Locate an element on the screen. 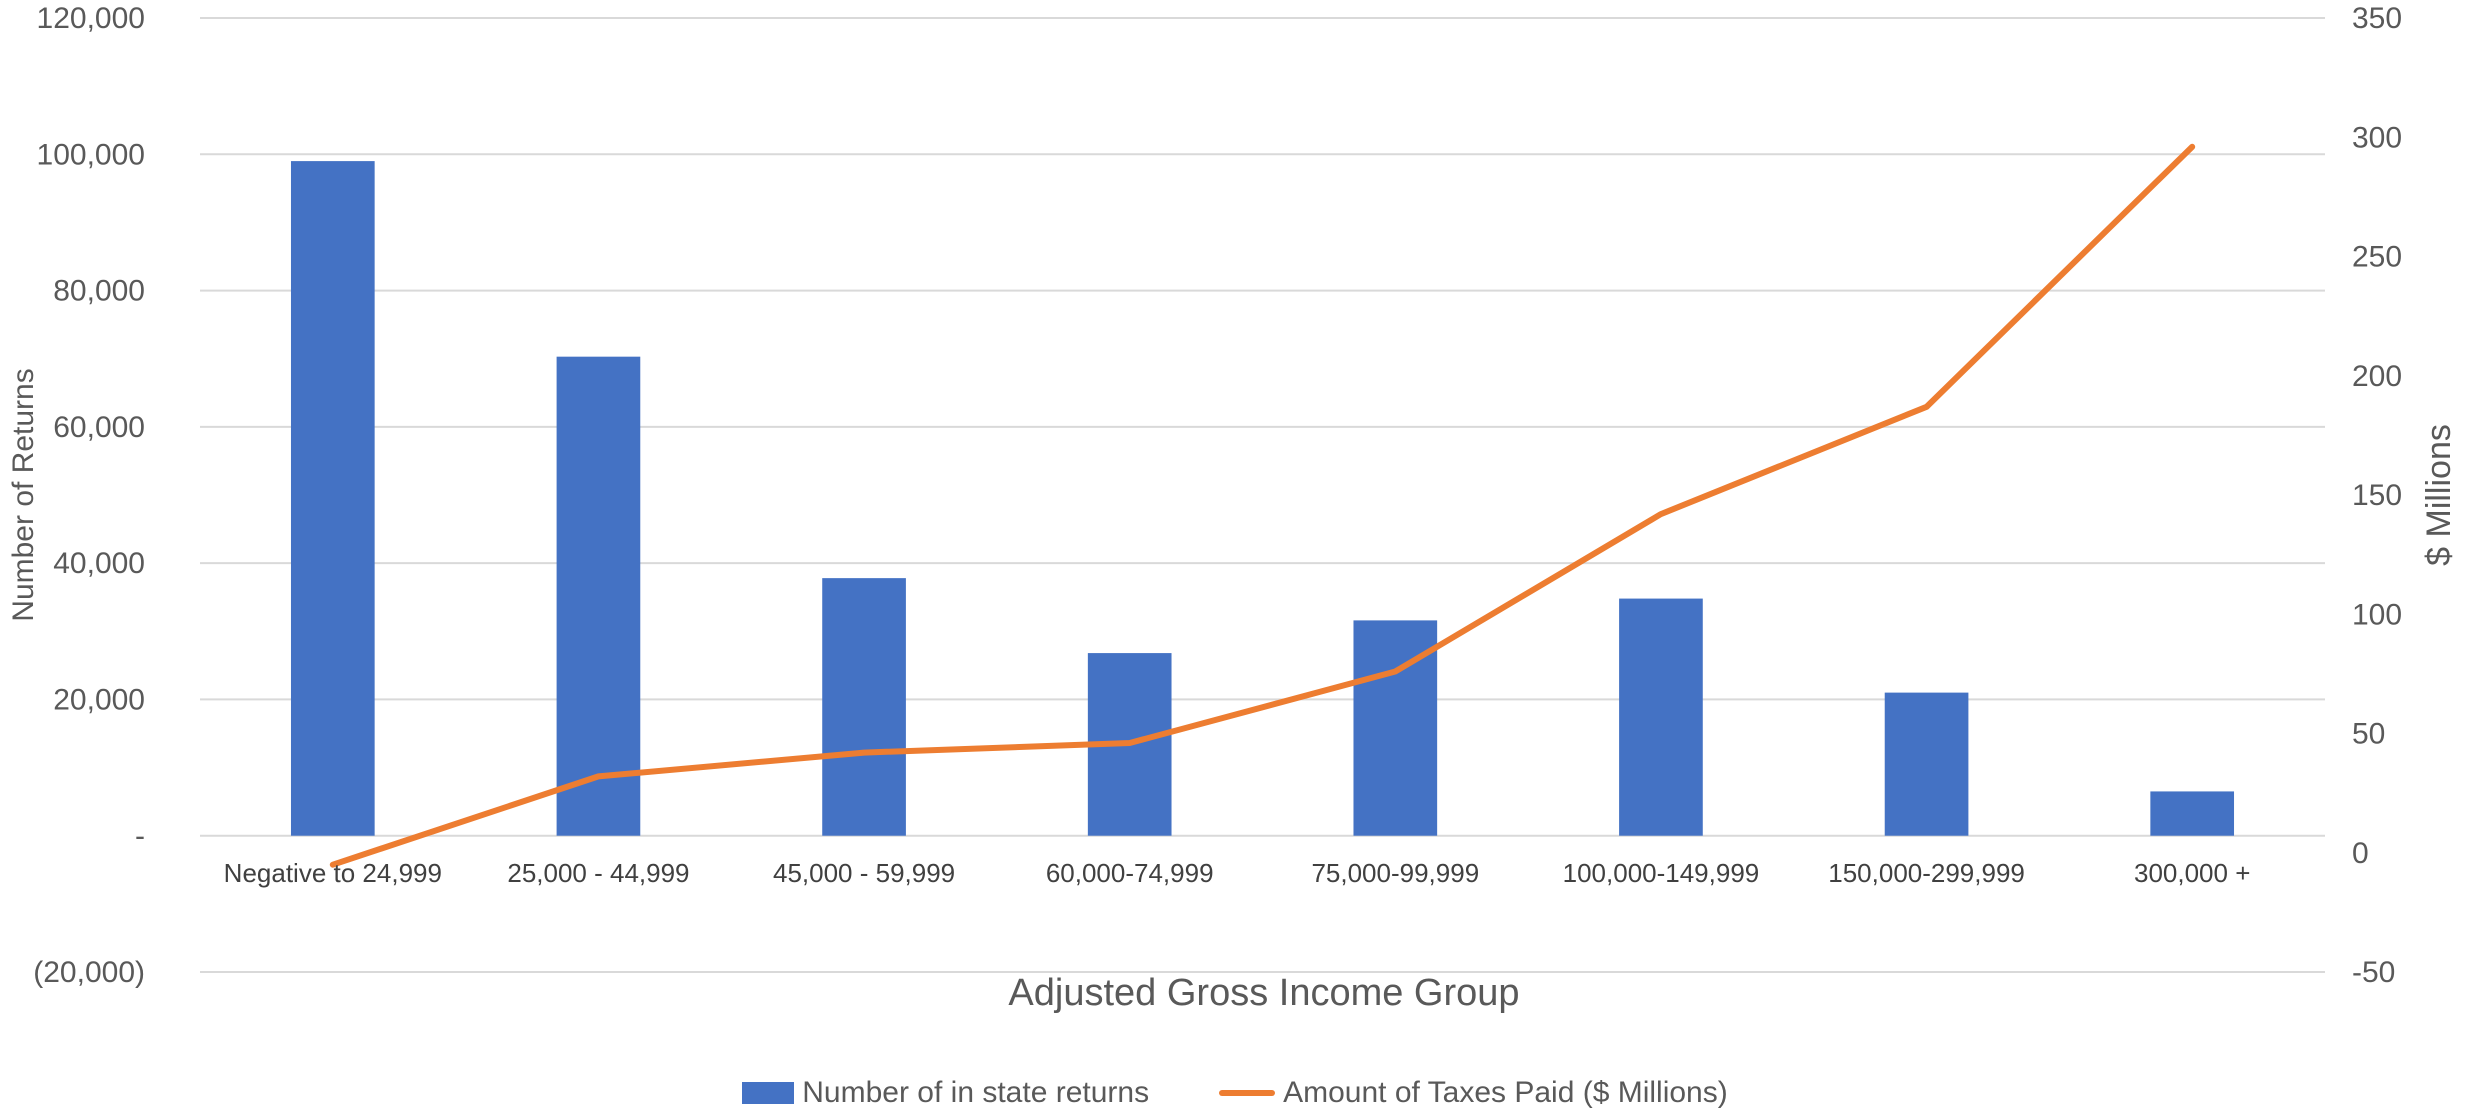  y-tick-label: 120,000 is located at coordinates (91, 18).